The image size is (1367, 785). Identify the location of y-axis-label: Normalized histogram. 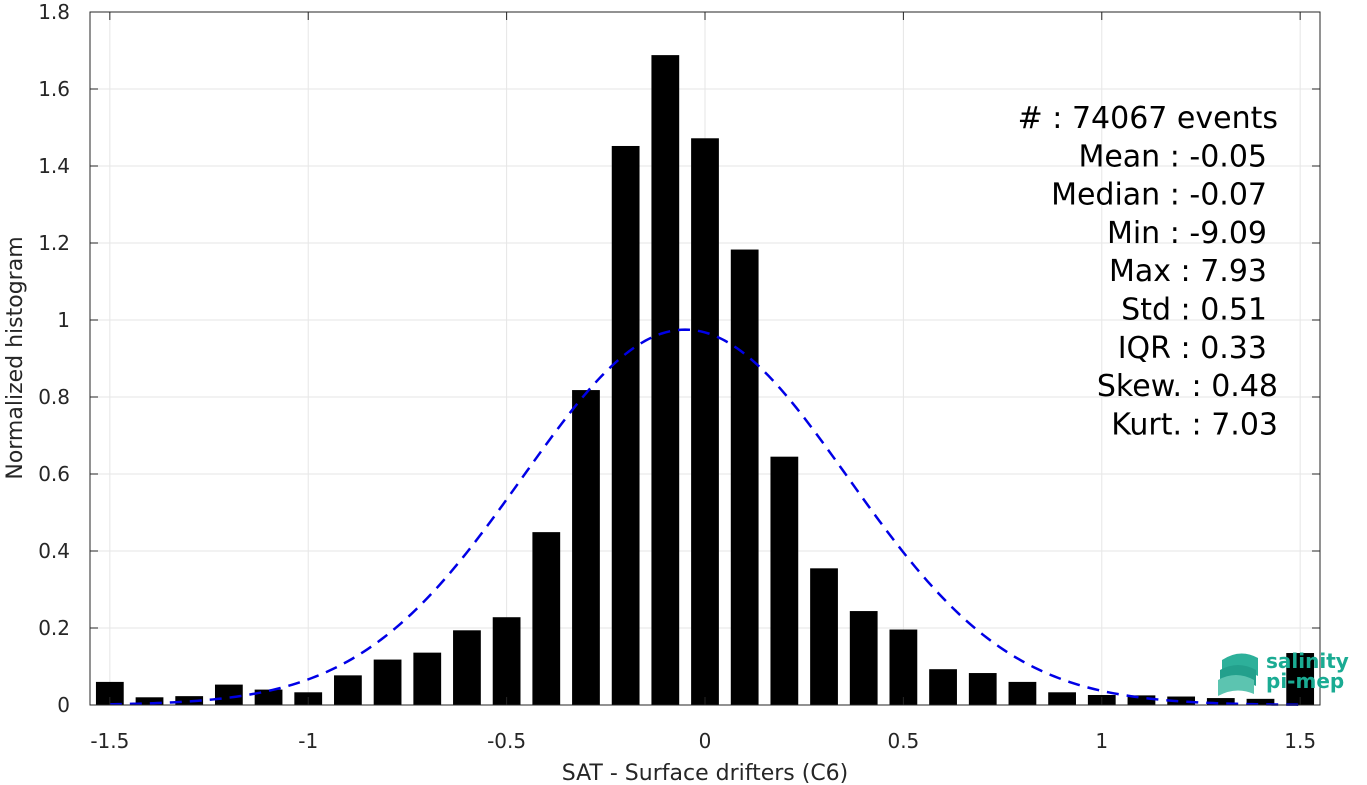
(15, 357).